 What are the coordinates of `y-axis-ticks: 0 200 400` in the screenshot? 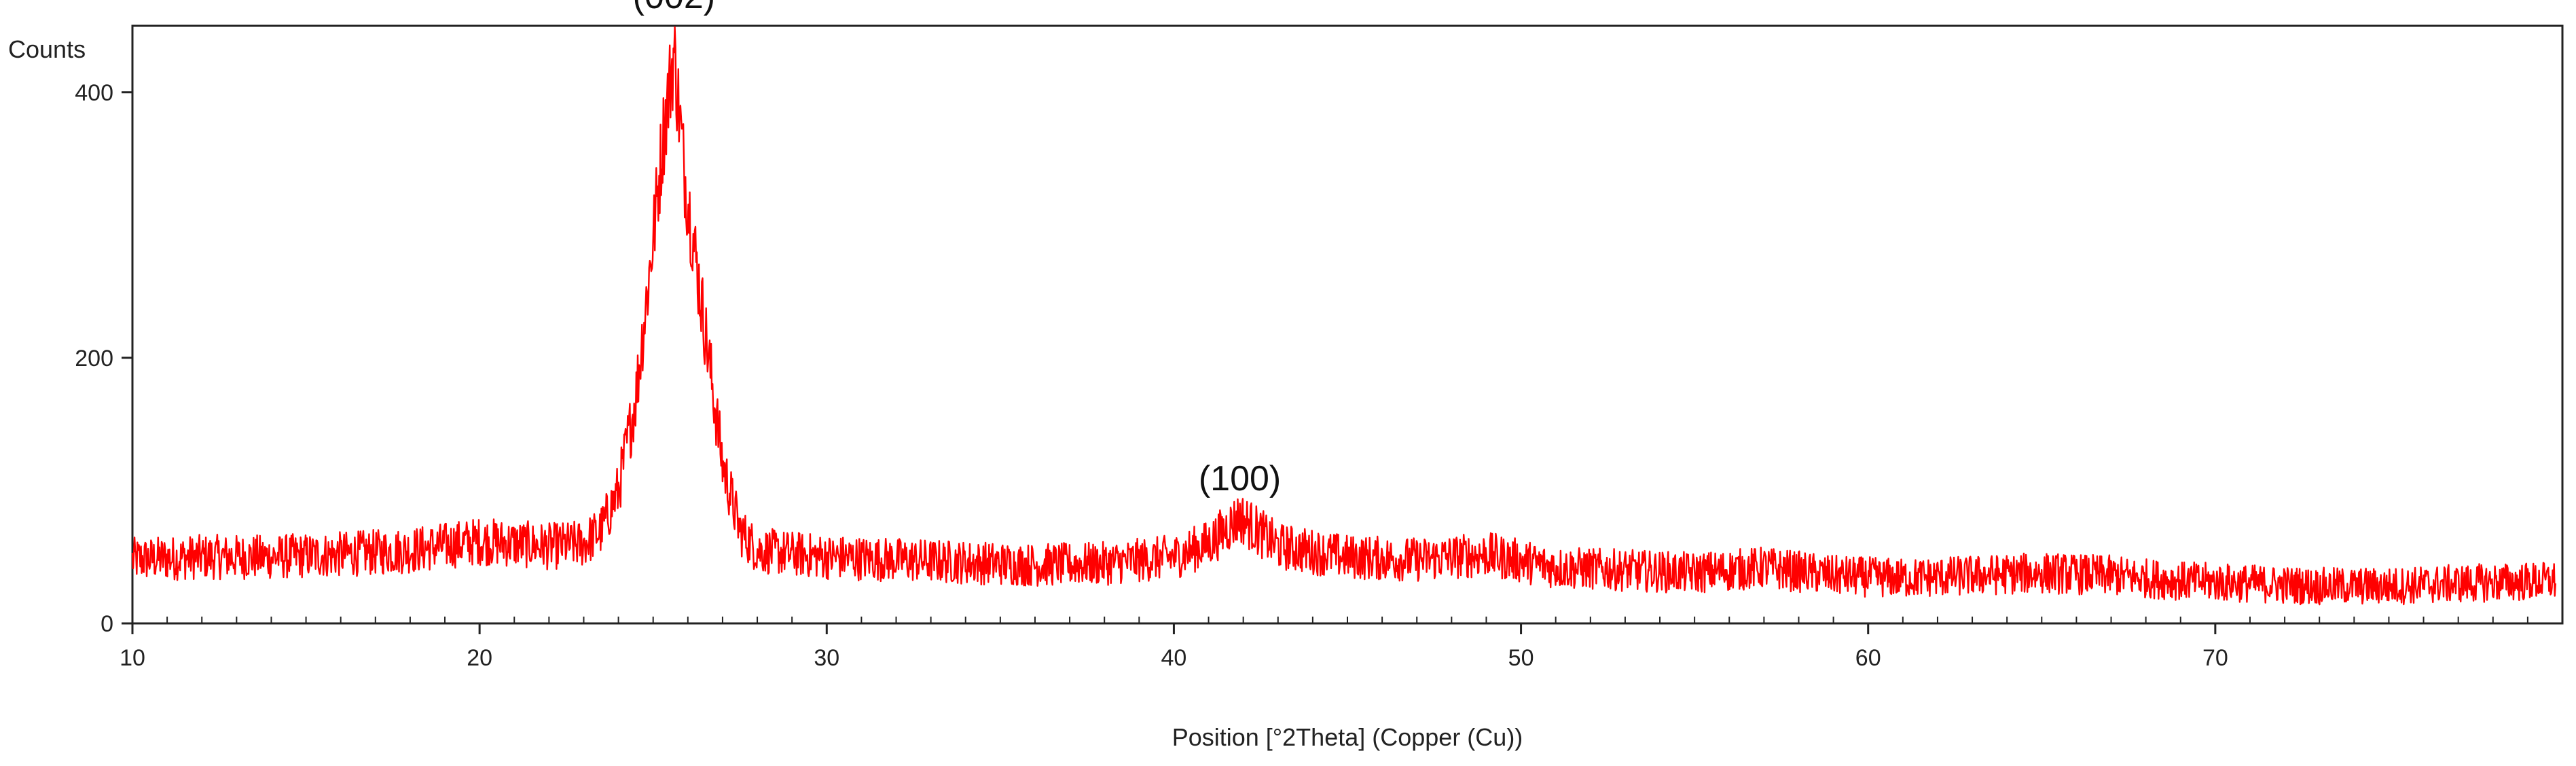 It's located at (103, 359).